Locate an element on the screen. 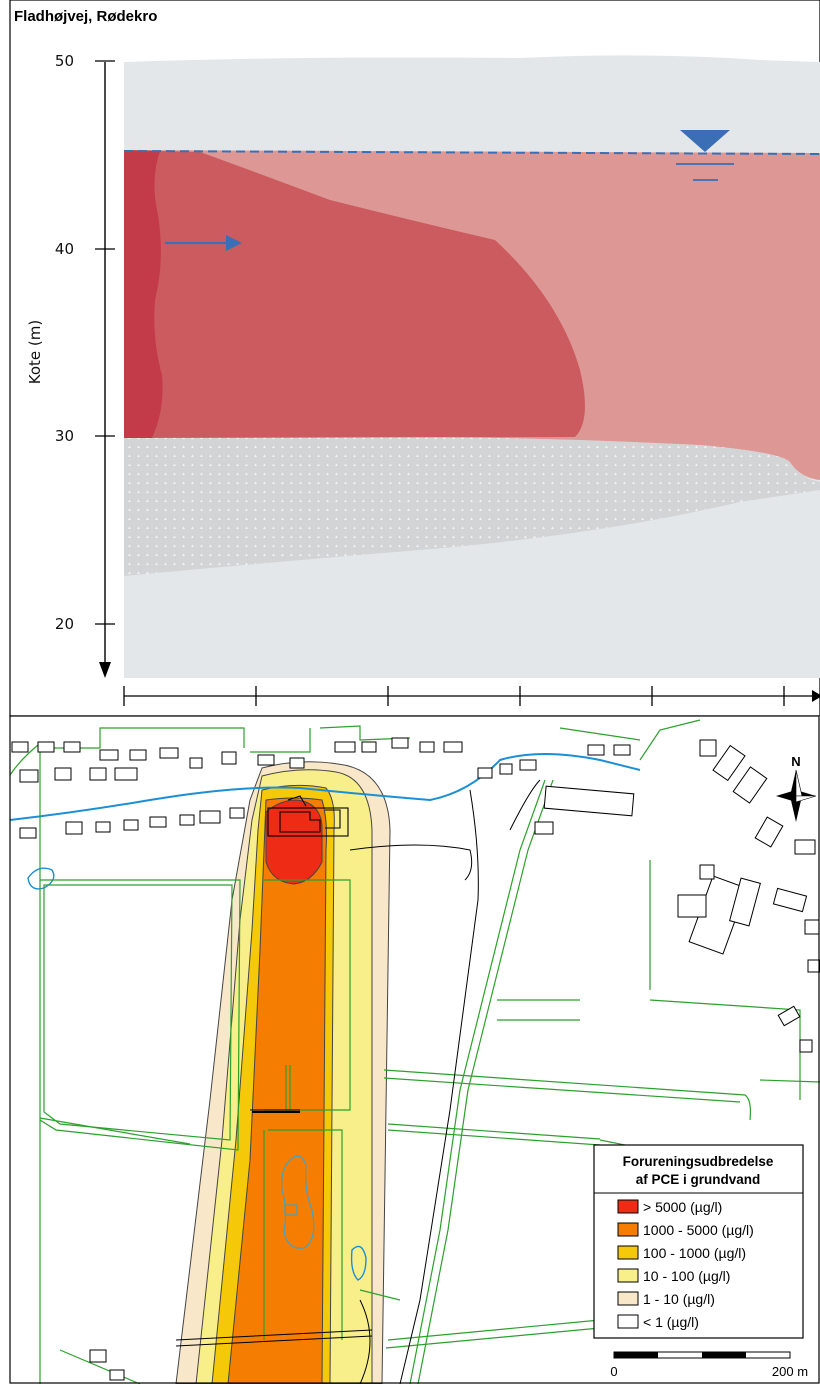 This screenshot has width=820, height=1384. y-tick-label: 40 is located at coordinates (64, 249).